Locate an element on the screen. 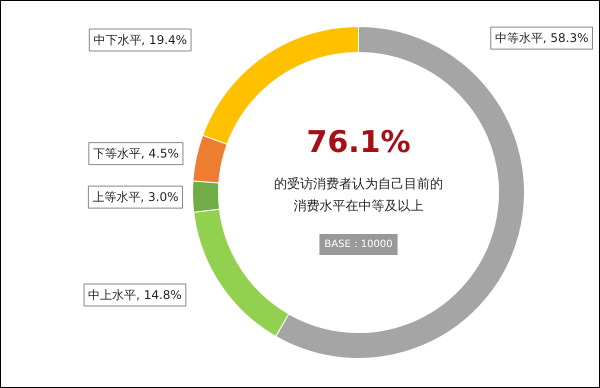 The height and width of the screenshot is (388, 600). text: 76.1% is located at coordinates (358, 142).